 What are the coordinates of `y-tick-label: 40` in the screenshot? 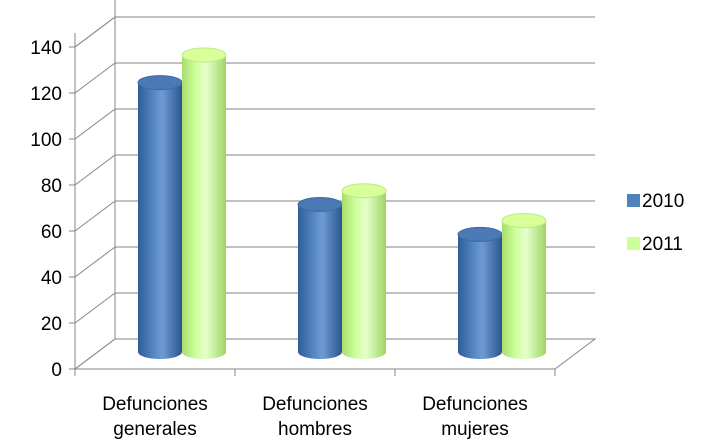 It's located at (51, 278).